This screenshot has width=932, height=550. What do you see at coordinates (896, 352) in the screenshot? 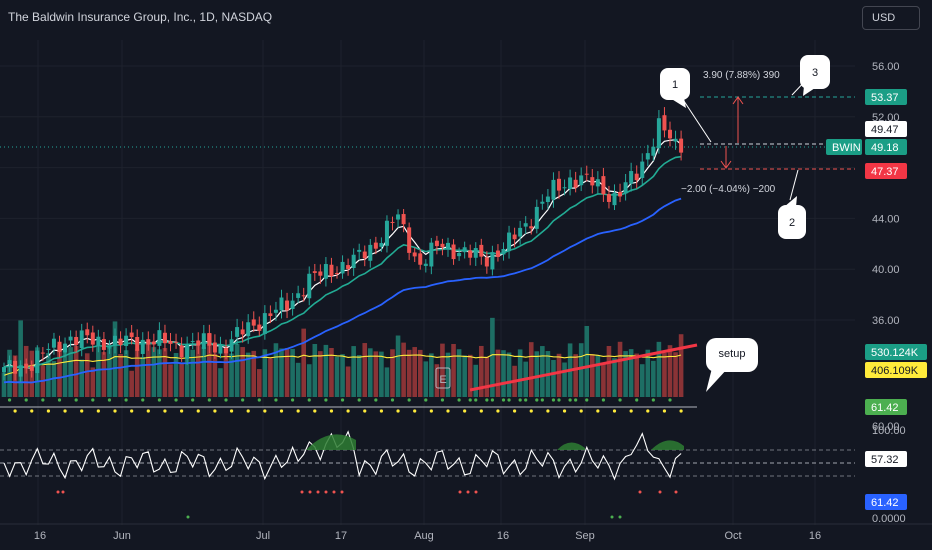
I see `volume-label-bg` at bounding box center [896, 352].